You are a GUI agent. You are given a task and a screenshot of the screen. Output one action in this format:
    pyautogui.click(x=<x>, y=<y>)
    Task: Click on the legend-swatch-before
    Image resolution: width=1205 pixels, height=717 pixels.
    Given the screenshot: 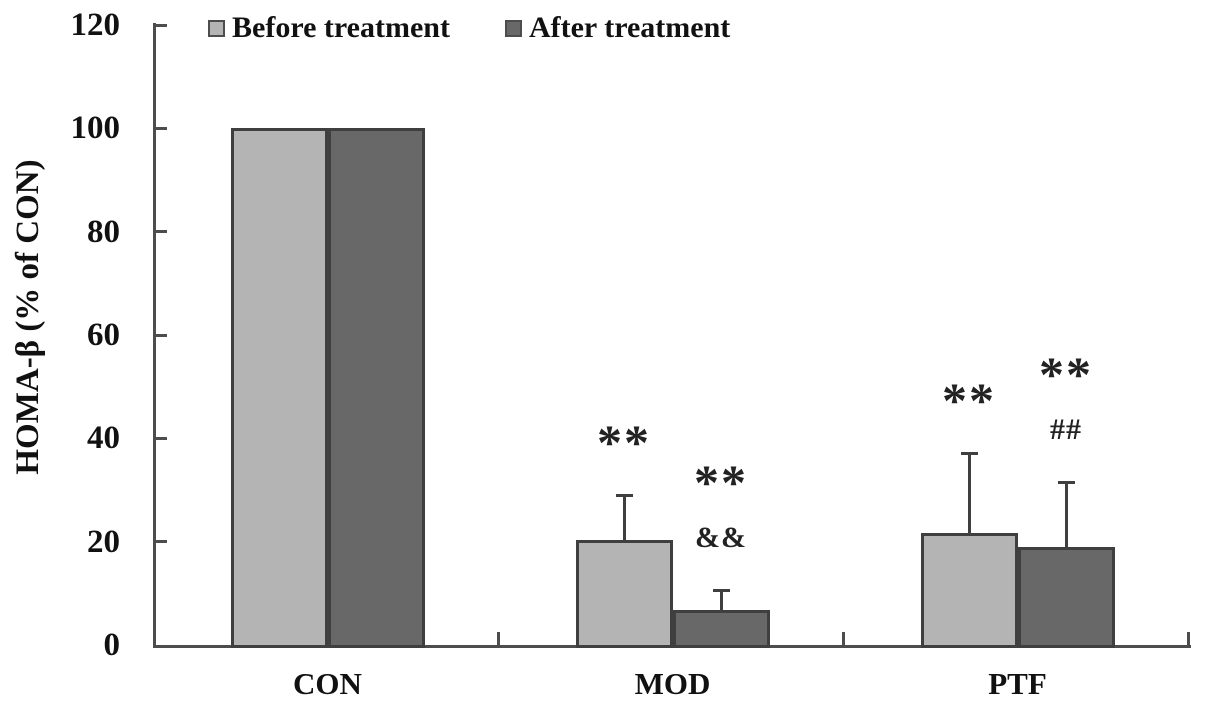 What is the action you would take?
    pyautogui.click(x=216, y=28)
    